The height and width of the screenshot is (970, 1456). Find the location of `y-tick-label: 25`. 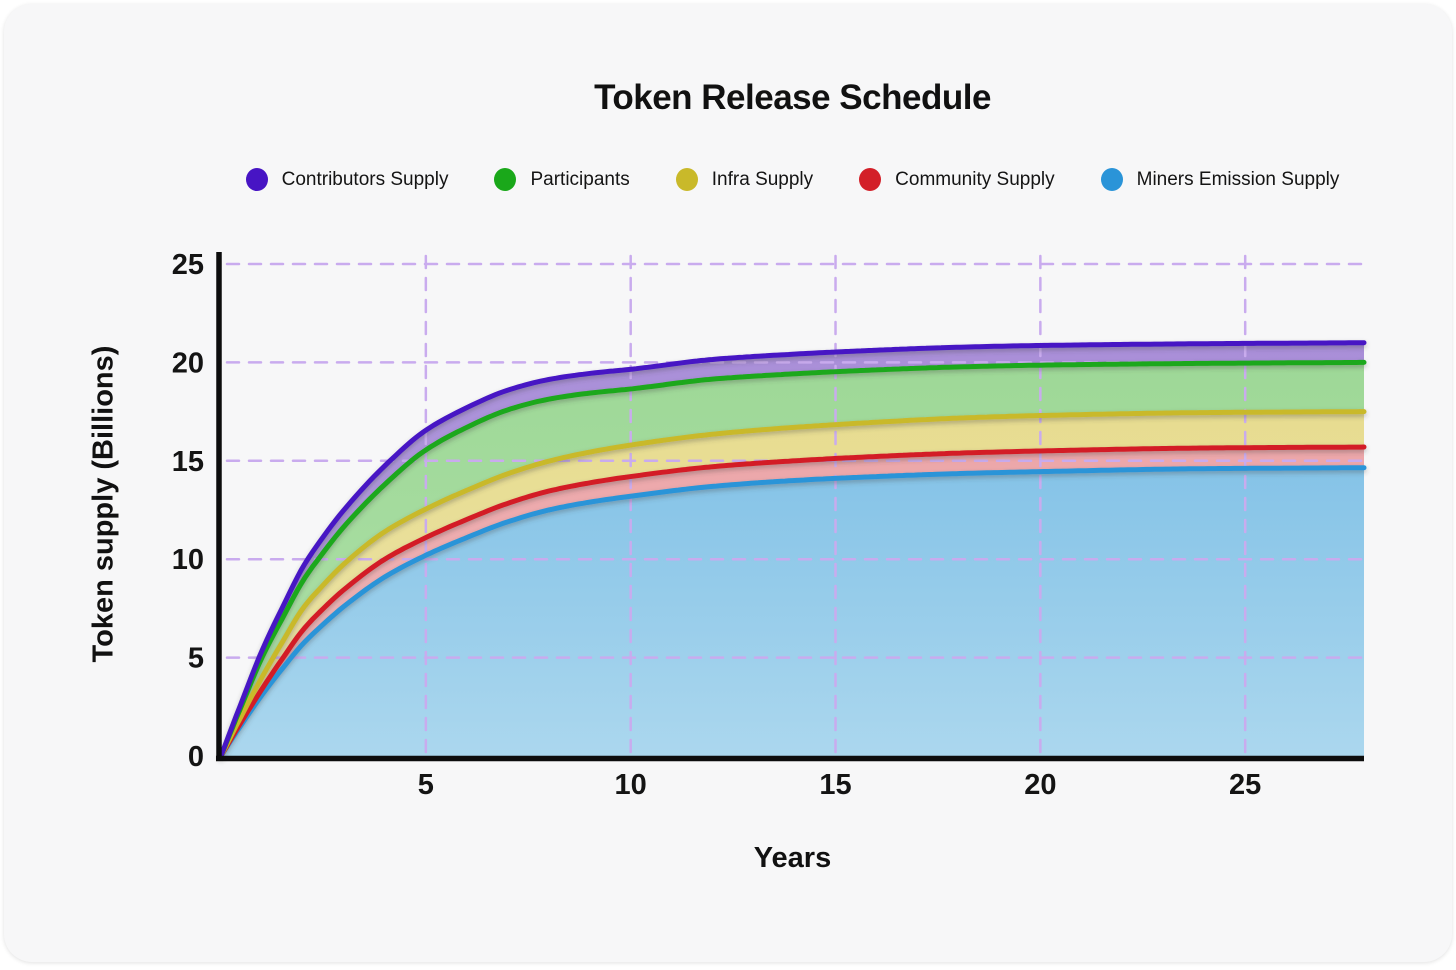

y-tick-label: 25 is located at coordinates (188, 265).